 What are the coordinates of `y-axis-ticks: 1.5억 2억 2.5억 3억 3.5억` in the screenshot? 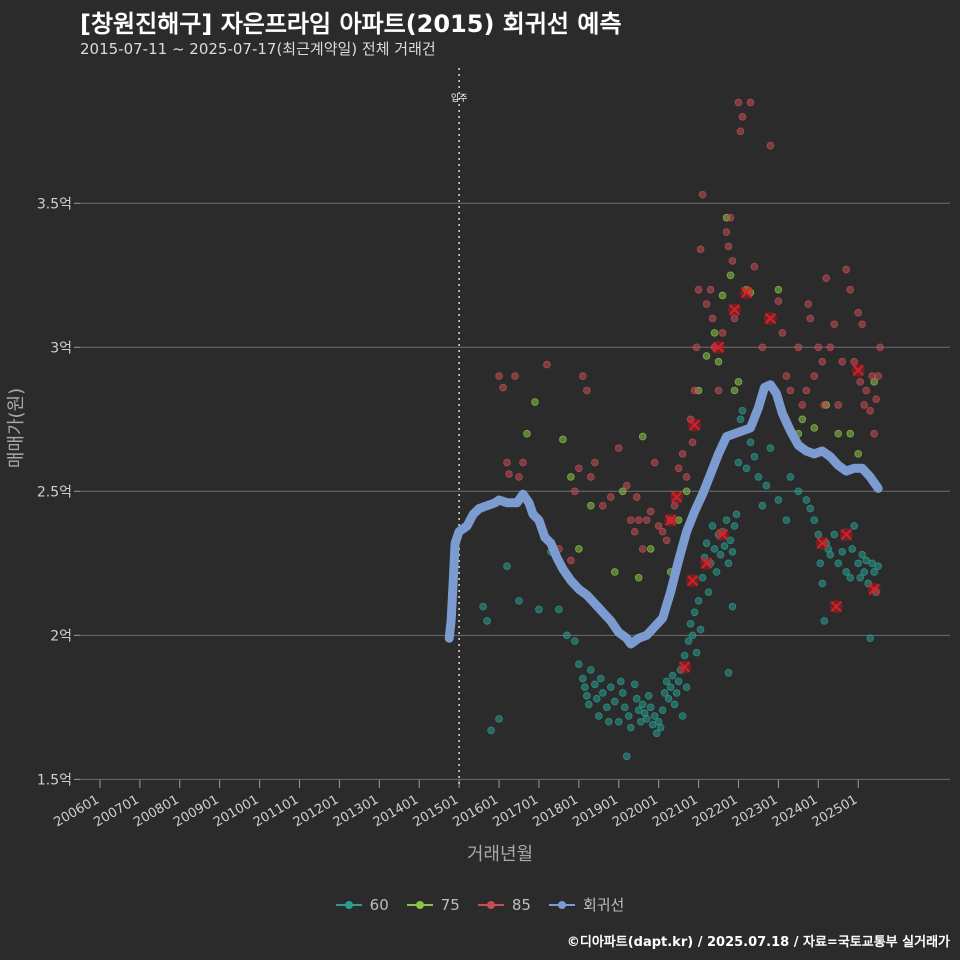 It's located at (58, 492).